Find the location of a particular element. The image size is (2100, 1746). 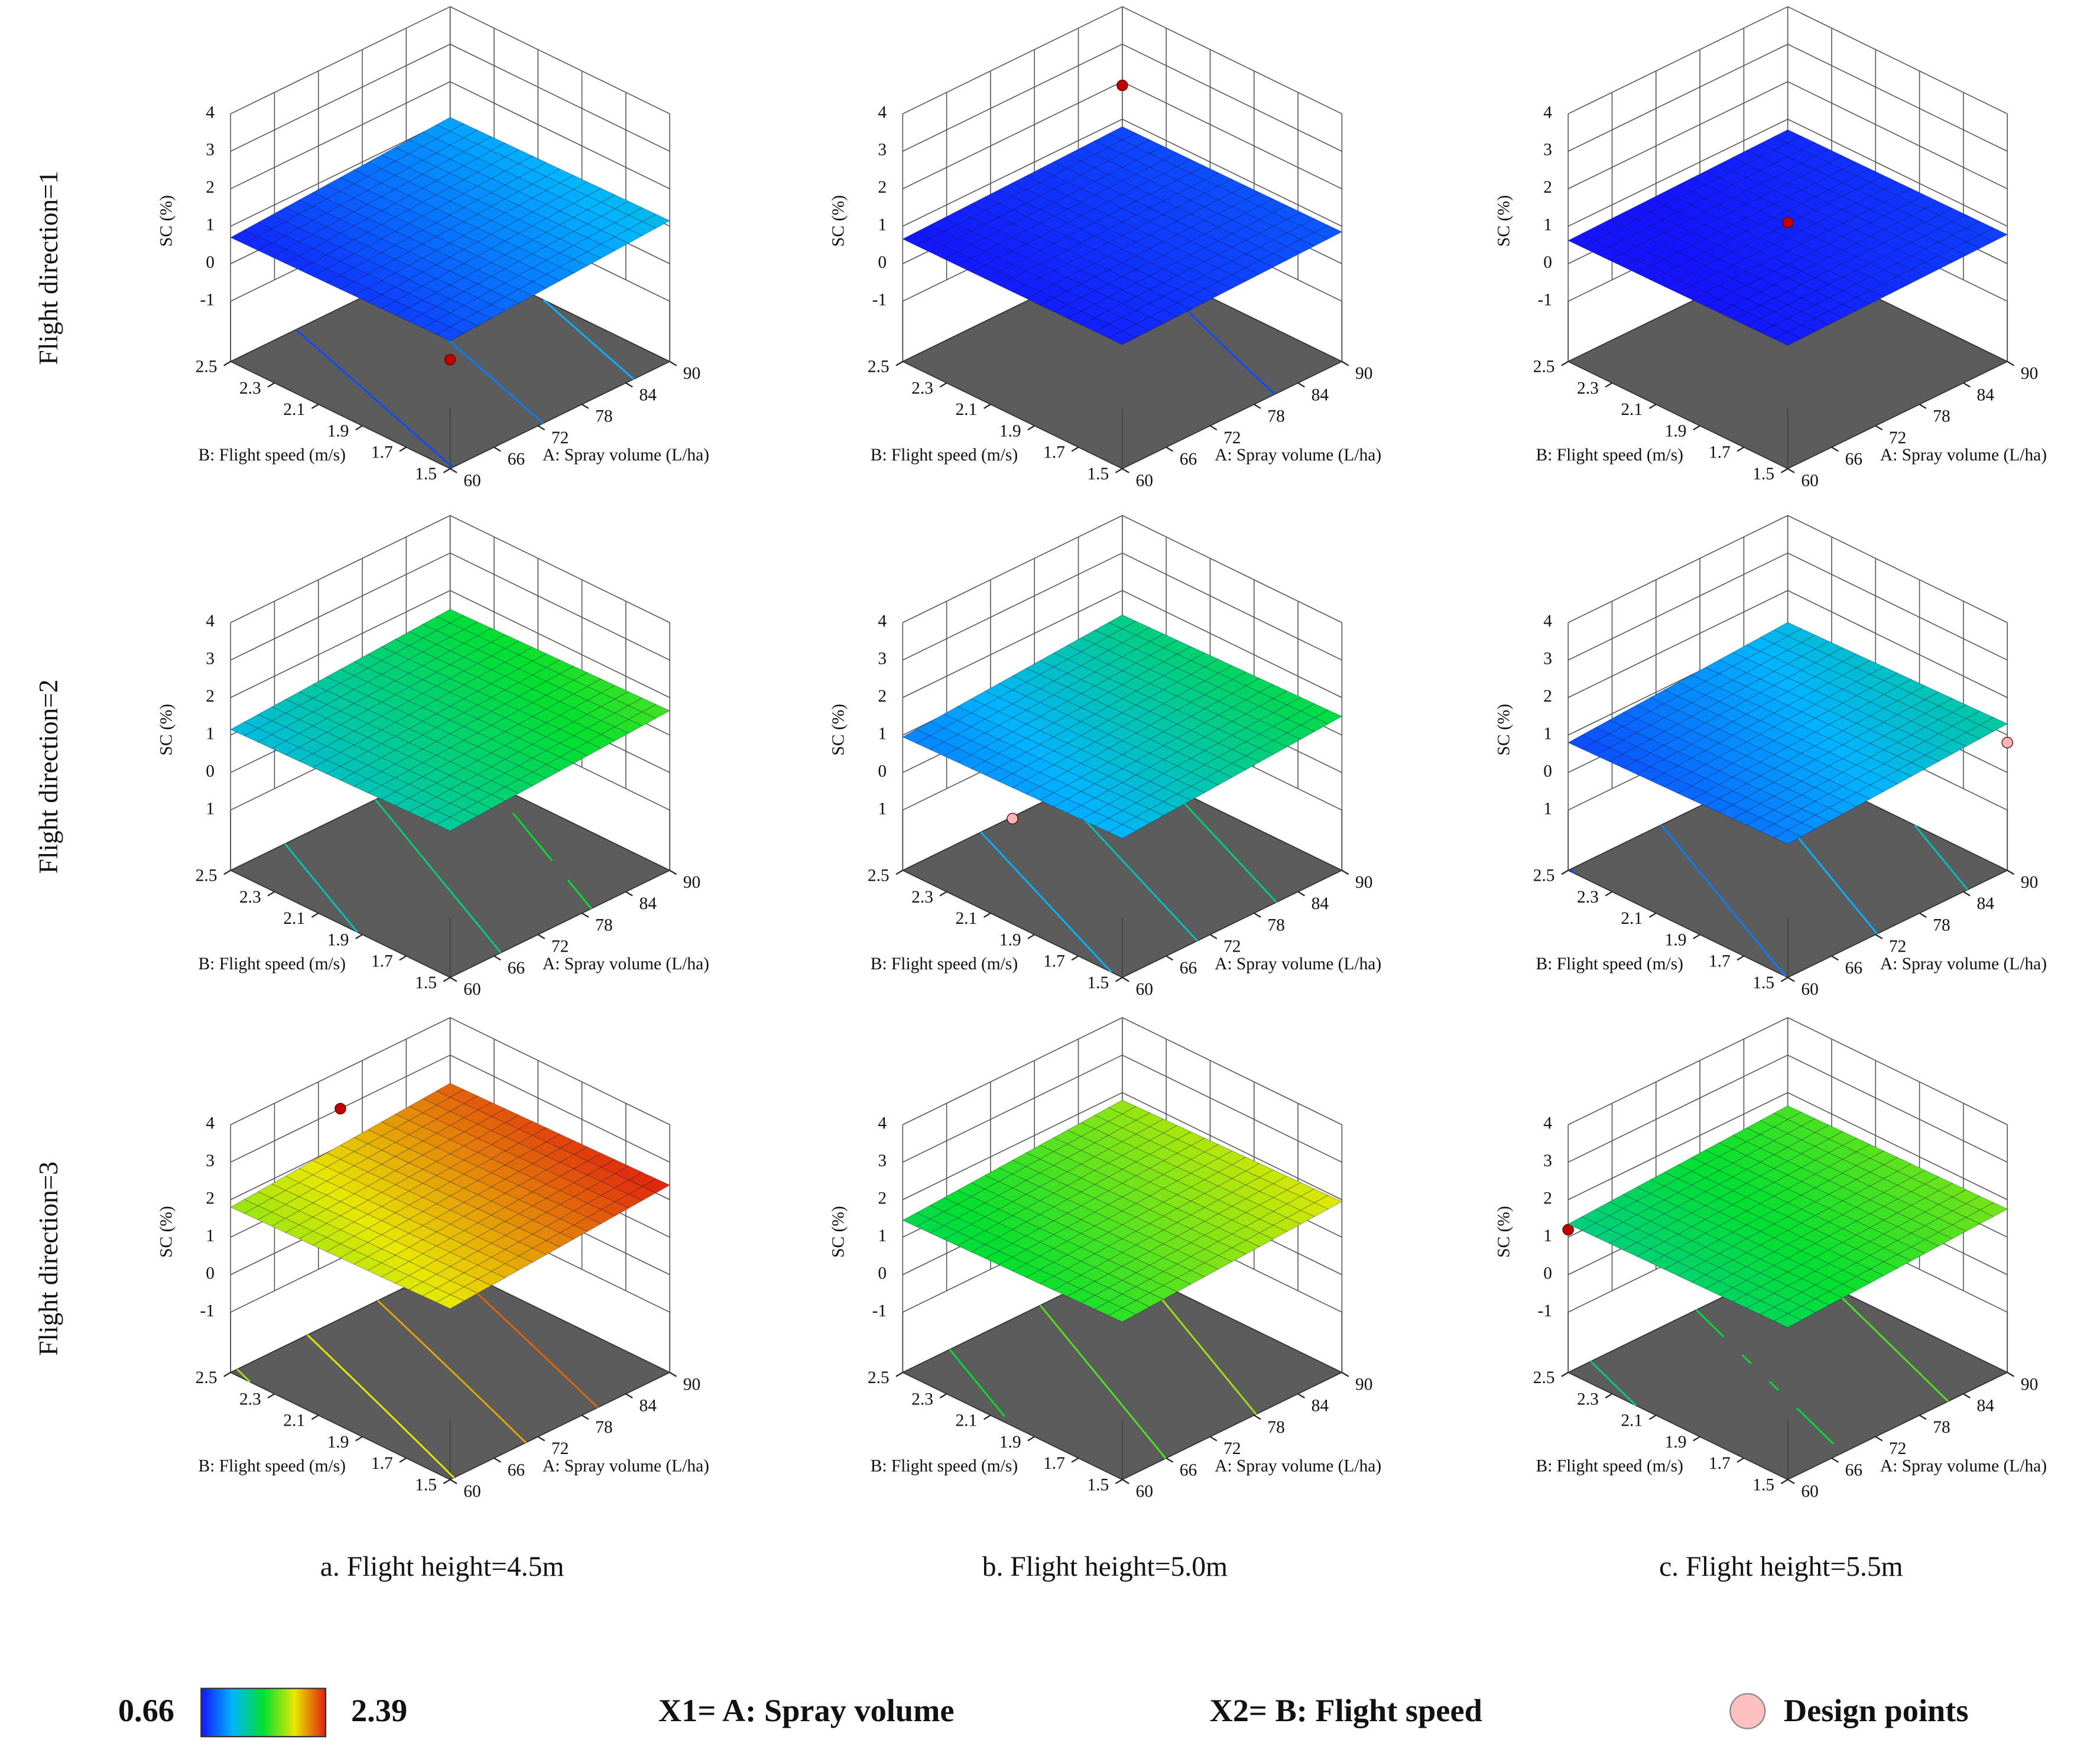

y-axis-title: B: Flight speed (m/s) is located at coordinates (1609, 455).